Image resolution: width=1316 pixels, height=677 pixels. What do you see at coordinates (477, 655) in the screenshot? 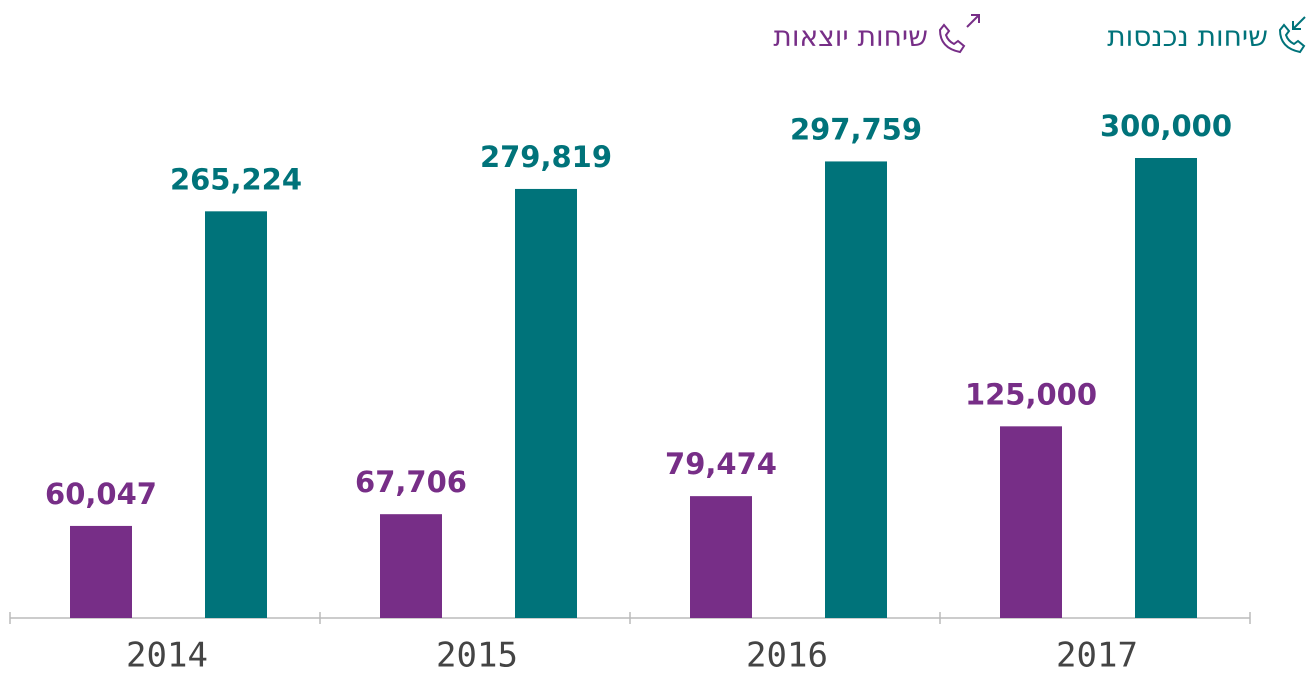
I see `x-tick-label: 2015` at bounding box center [477, 655].